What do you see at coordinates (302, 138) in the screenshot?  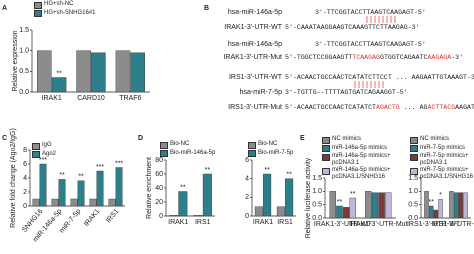 I see `panel-label: E` at bounding box center [302, 138].